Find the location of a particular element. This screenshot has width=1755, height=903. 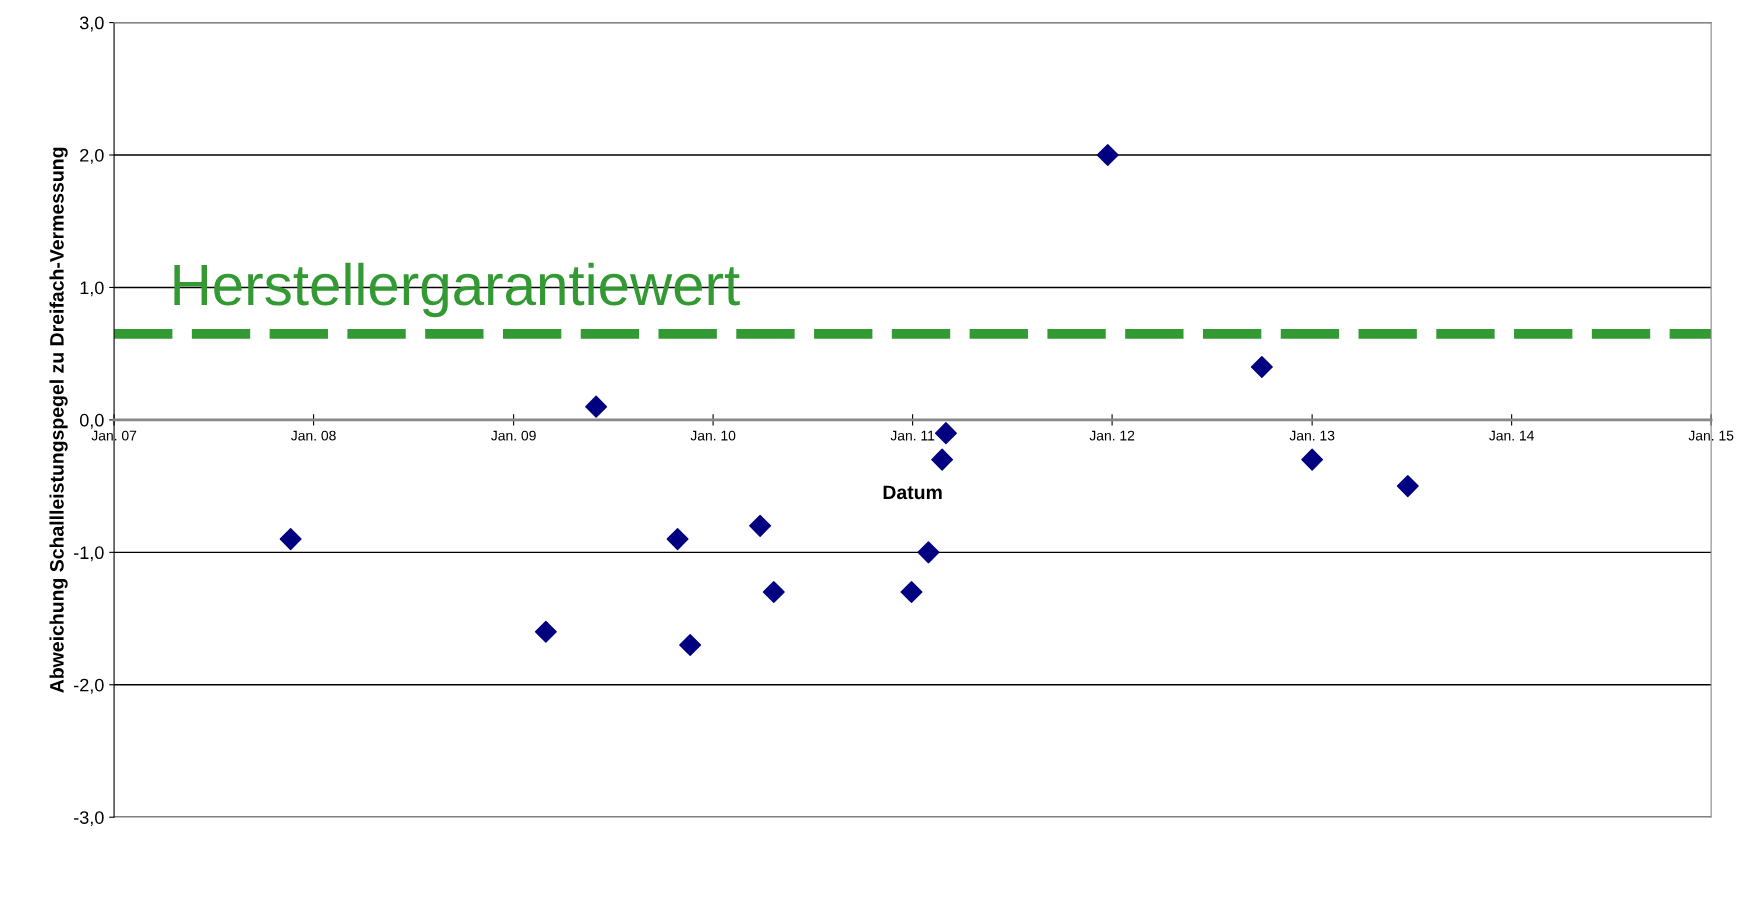

x-tick-label: Jan. 09 is located at coordinates (513, 435).